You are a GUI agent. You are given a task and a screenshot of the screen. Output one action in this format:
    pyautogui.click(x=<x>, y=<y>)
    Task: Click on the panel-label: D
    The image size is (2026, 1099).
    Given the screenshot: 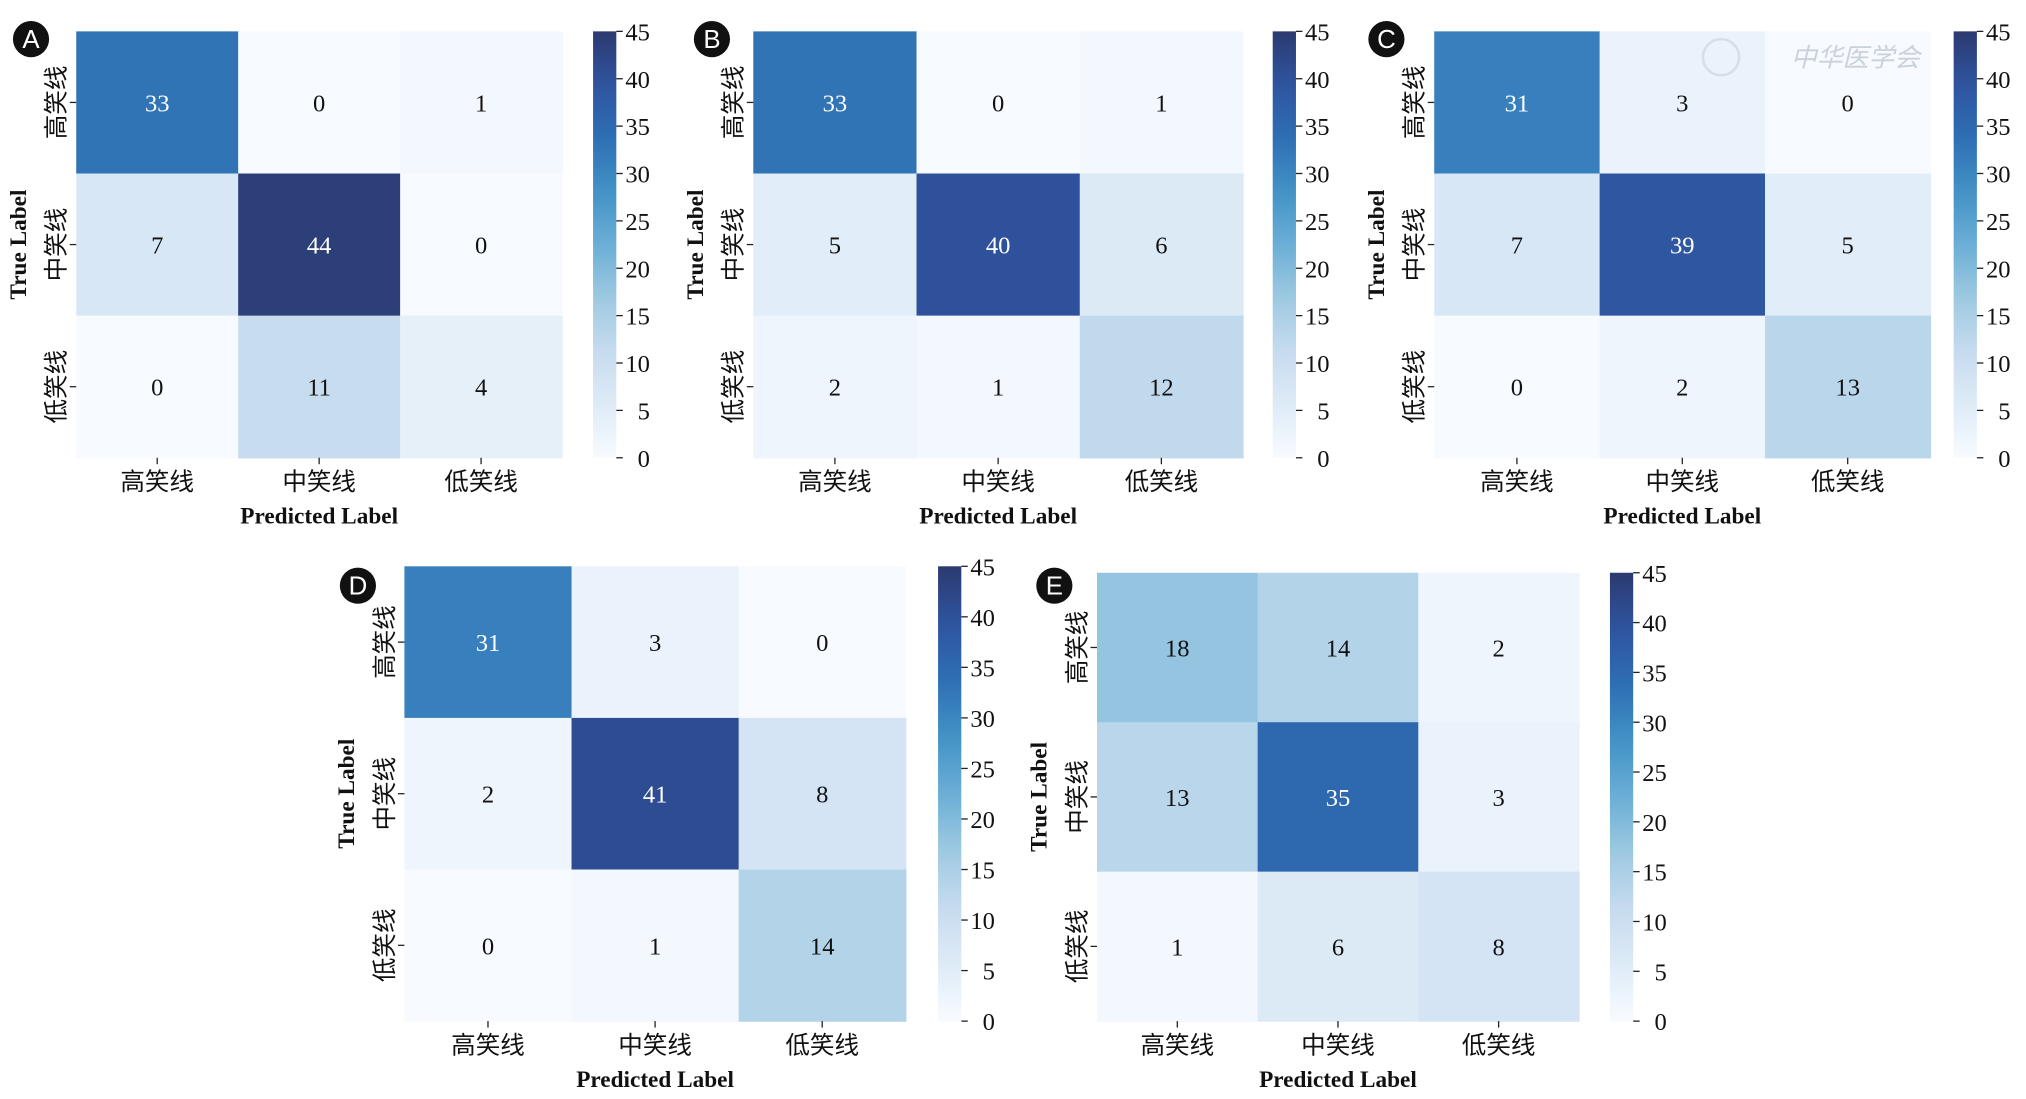 What is the action you would take?
    pyautogui.click(x=358, y=587)
    